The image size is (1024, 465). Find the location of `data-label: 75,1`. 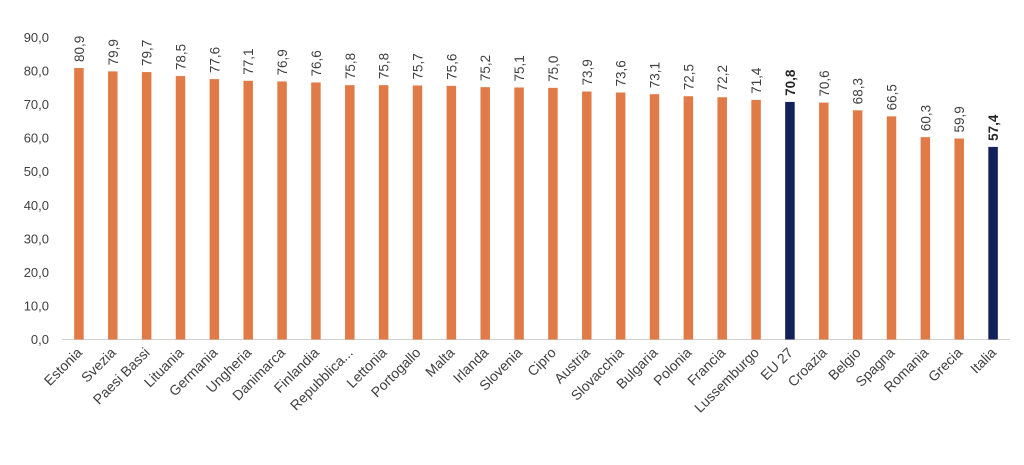

data-label: 75,1 is located at coordinates (519, 68).